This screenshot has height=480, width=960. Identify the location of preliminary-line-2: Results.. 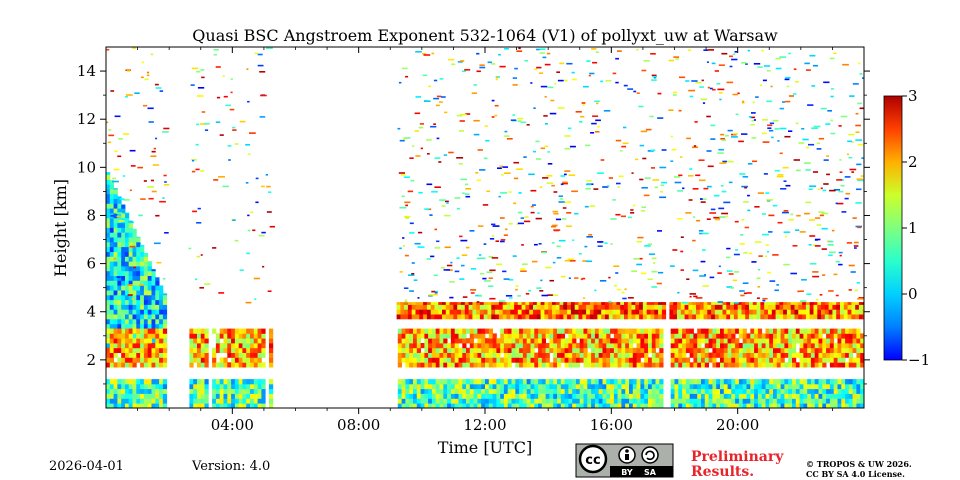
(722, 472).